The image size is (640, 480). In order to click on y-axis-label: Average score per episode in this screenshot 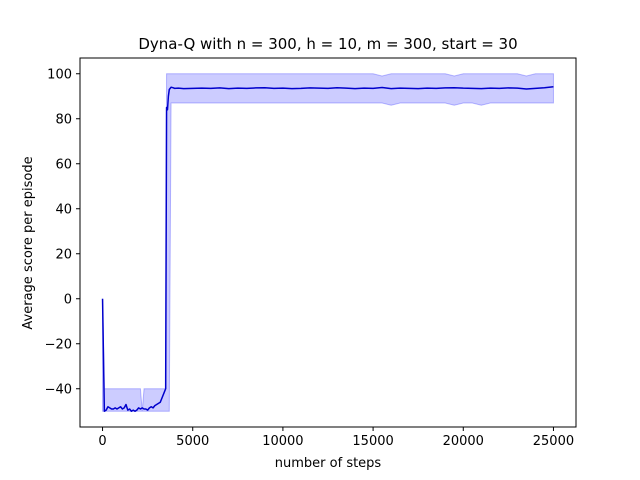, I will do `click(28, 242)`.